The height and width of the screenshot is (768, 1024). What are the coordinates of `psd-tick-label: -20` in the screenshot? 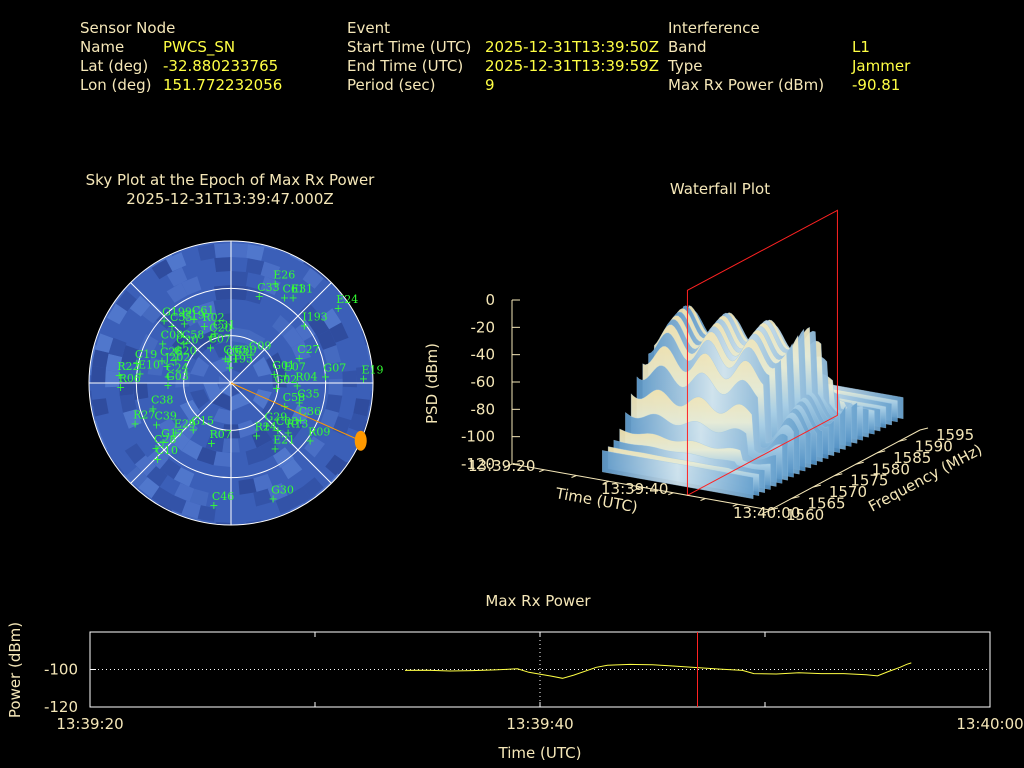 It's located at (483, 327).